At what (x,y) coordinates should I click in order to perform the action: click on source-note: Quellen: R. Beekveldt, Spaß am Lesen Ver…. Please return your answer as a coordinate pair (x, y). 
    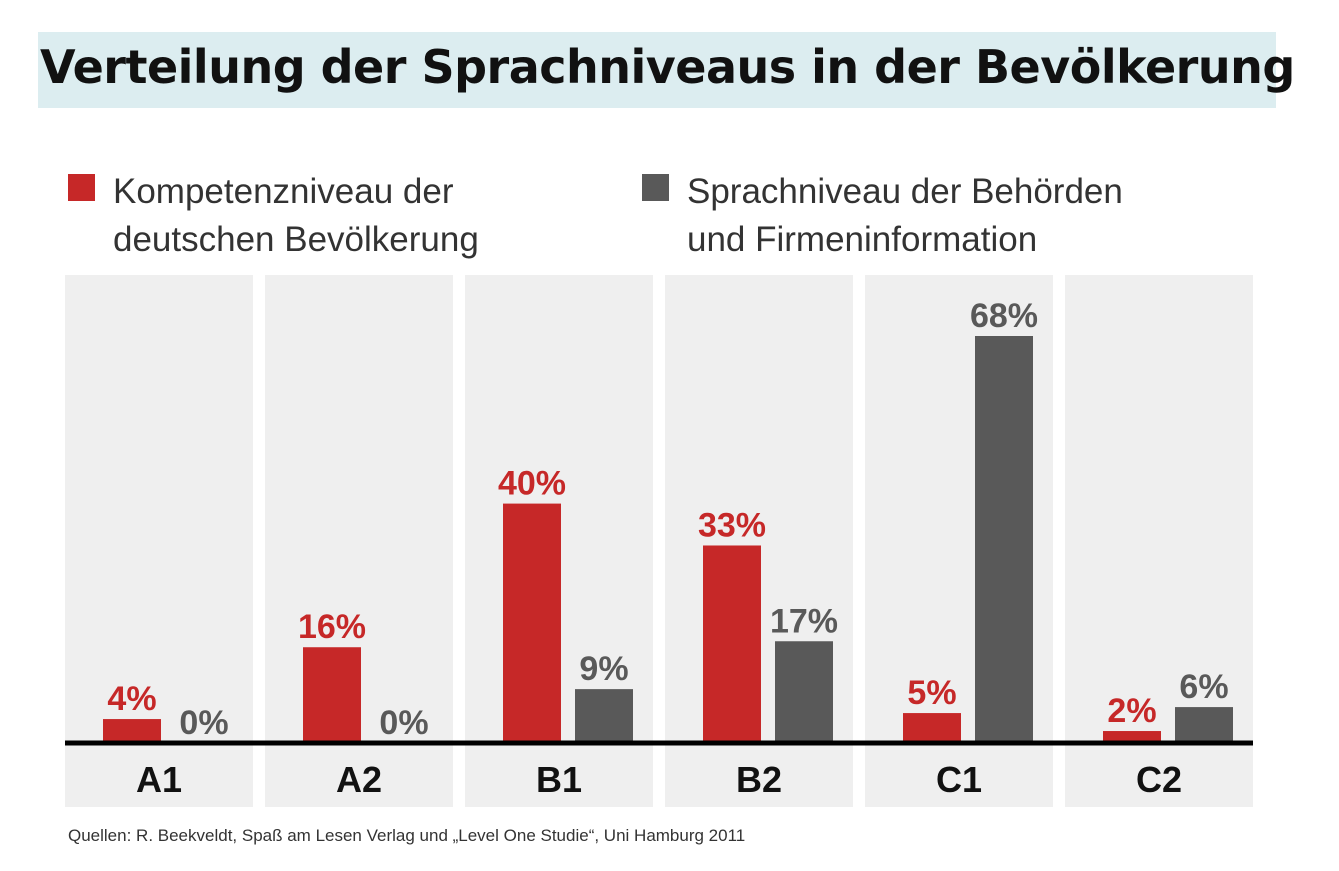
    Looking at the image, I should click on (407, 835).